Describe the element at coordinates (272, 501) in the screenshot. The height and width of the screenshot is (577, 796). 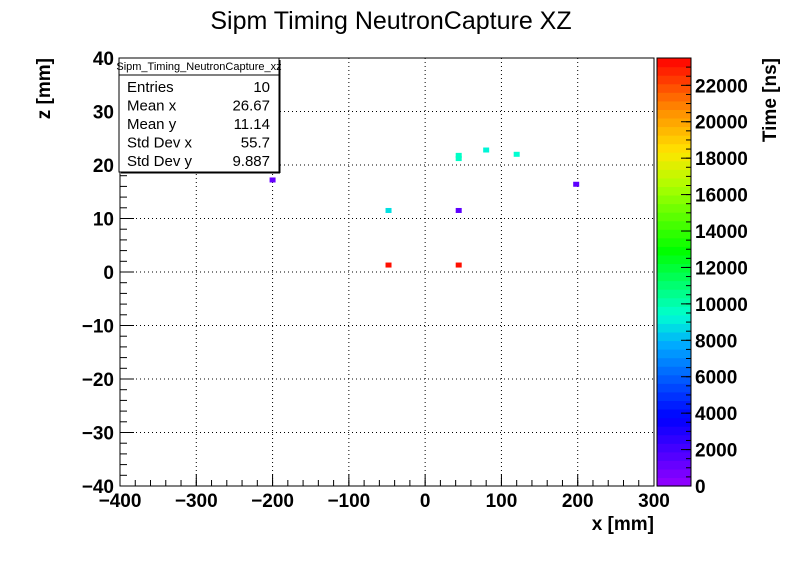
I see `x-tick-label: −200` at that location.